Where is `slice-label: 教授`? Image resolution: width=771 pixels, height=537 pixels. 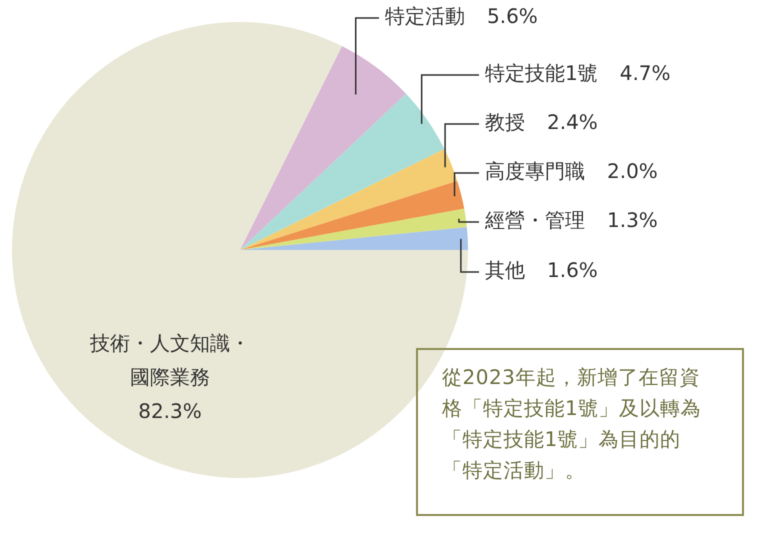
slice-label: 教授 is located at coordinates (505, 122).